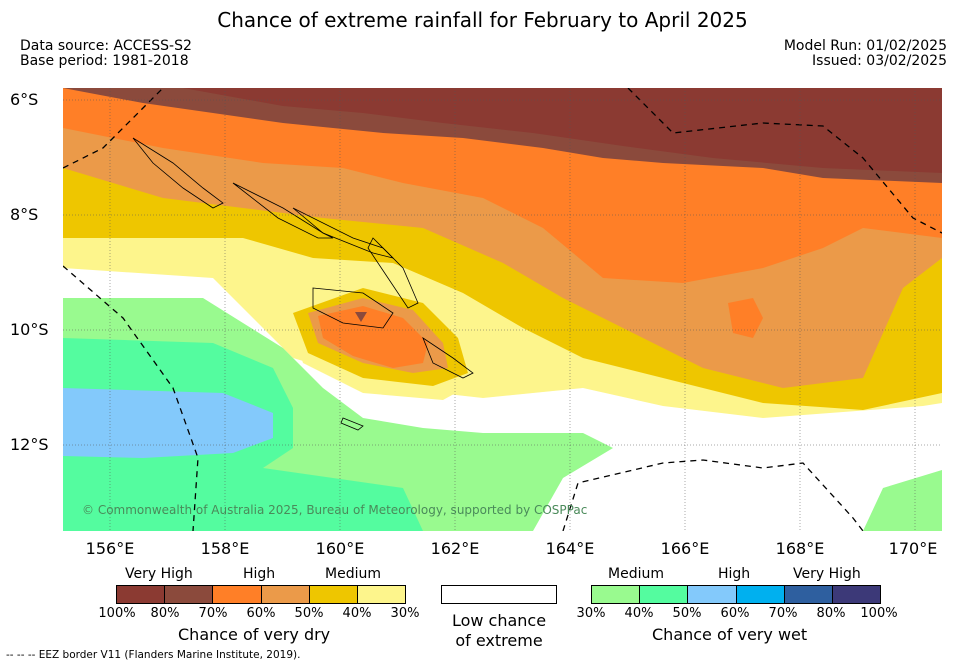 The width and height of the screenshot is (965, 667). Describe the element at coordinates (499, 640) in the screenshot. I see `neutral-title-line2: of extreme` at that location.